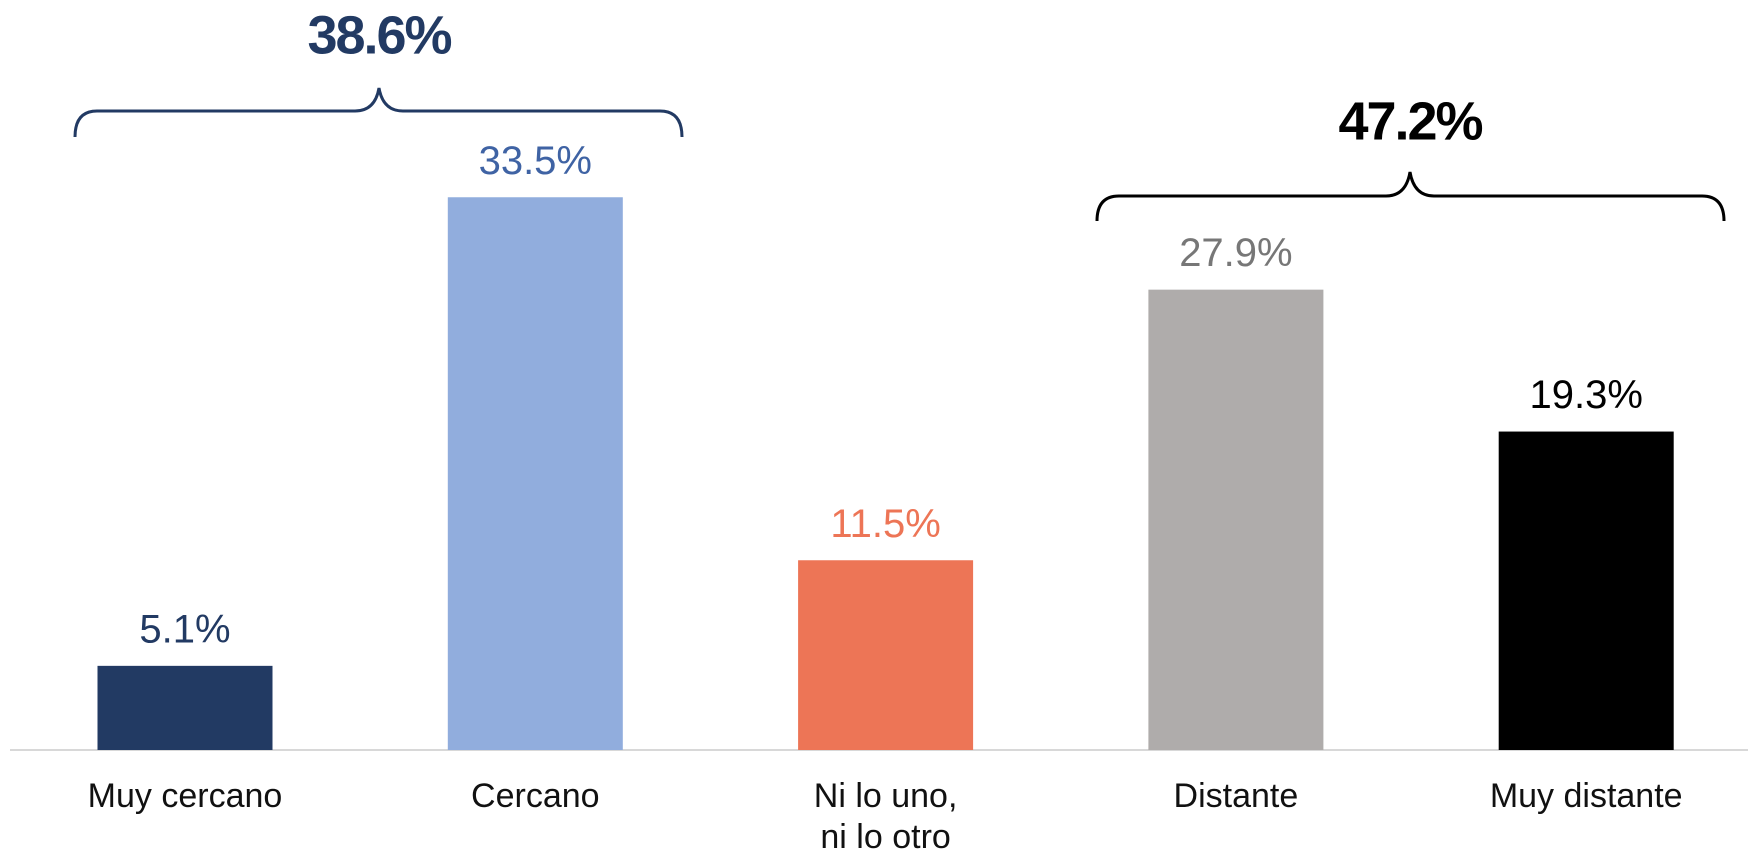 The width and height of the screenshot is (1748, 856). Describe the element at coordinates (1235, 253) in the screenshot. I see `value-label: 27.9%` at that location.